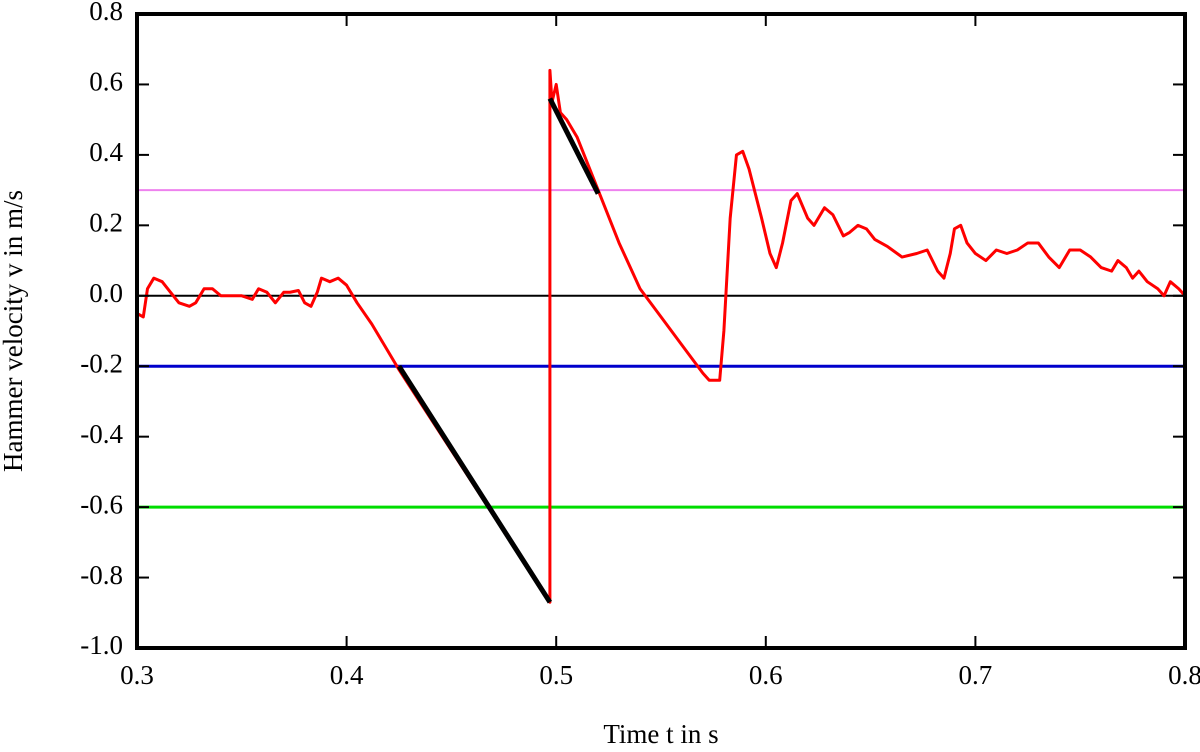  Describe the element at coordinates (106, 13) in the screenshot. I see `y-tick-label: 0.8` at that location.